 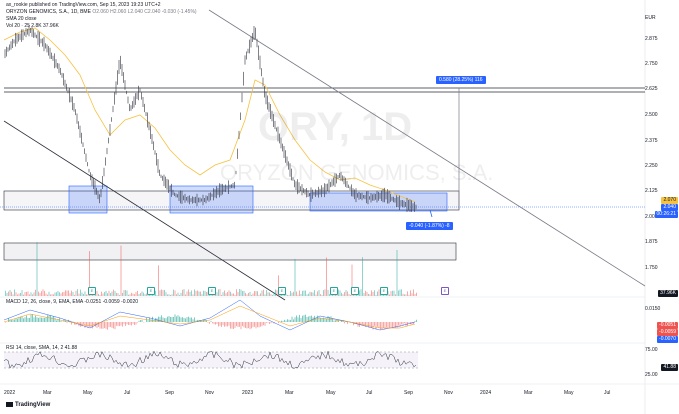 What do you see at coordinates (21, 19) in the screenshot?
I see `sma-legend: SMA 20 close` at bounding box center [21, 19].